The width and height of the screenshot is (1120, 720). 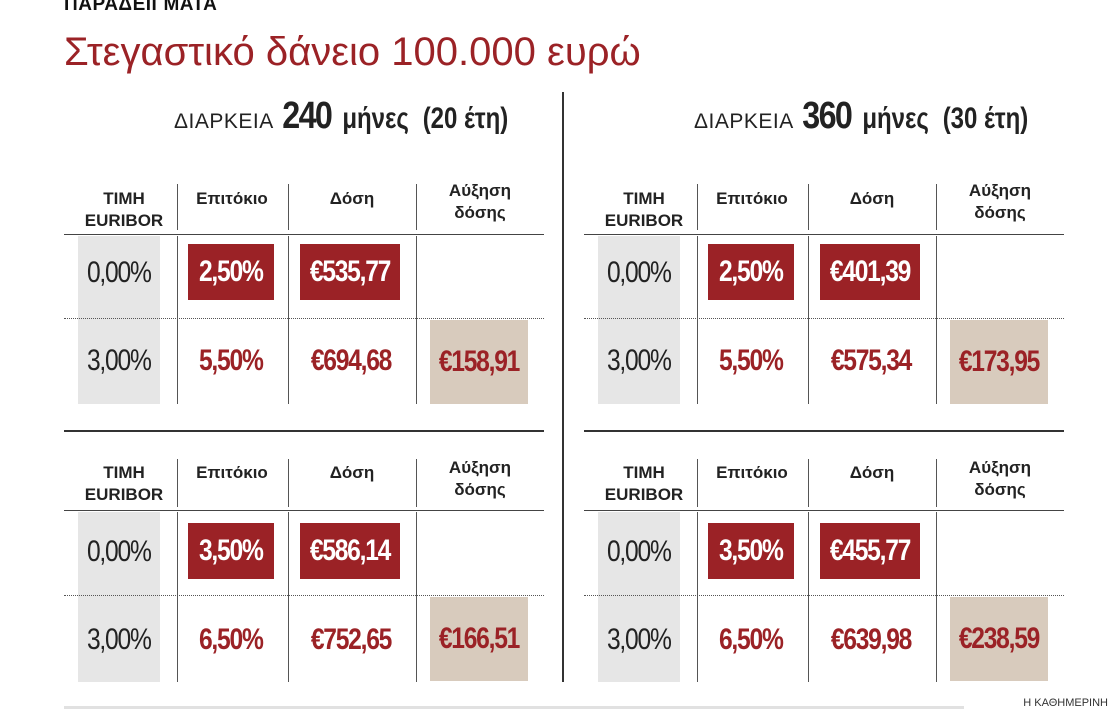 I want to click on duration-heading: ΔΙΑΡΚΕΙΑ 360 μήνες (30 έτη), so click(x=866, y=116).